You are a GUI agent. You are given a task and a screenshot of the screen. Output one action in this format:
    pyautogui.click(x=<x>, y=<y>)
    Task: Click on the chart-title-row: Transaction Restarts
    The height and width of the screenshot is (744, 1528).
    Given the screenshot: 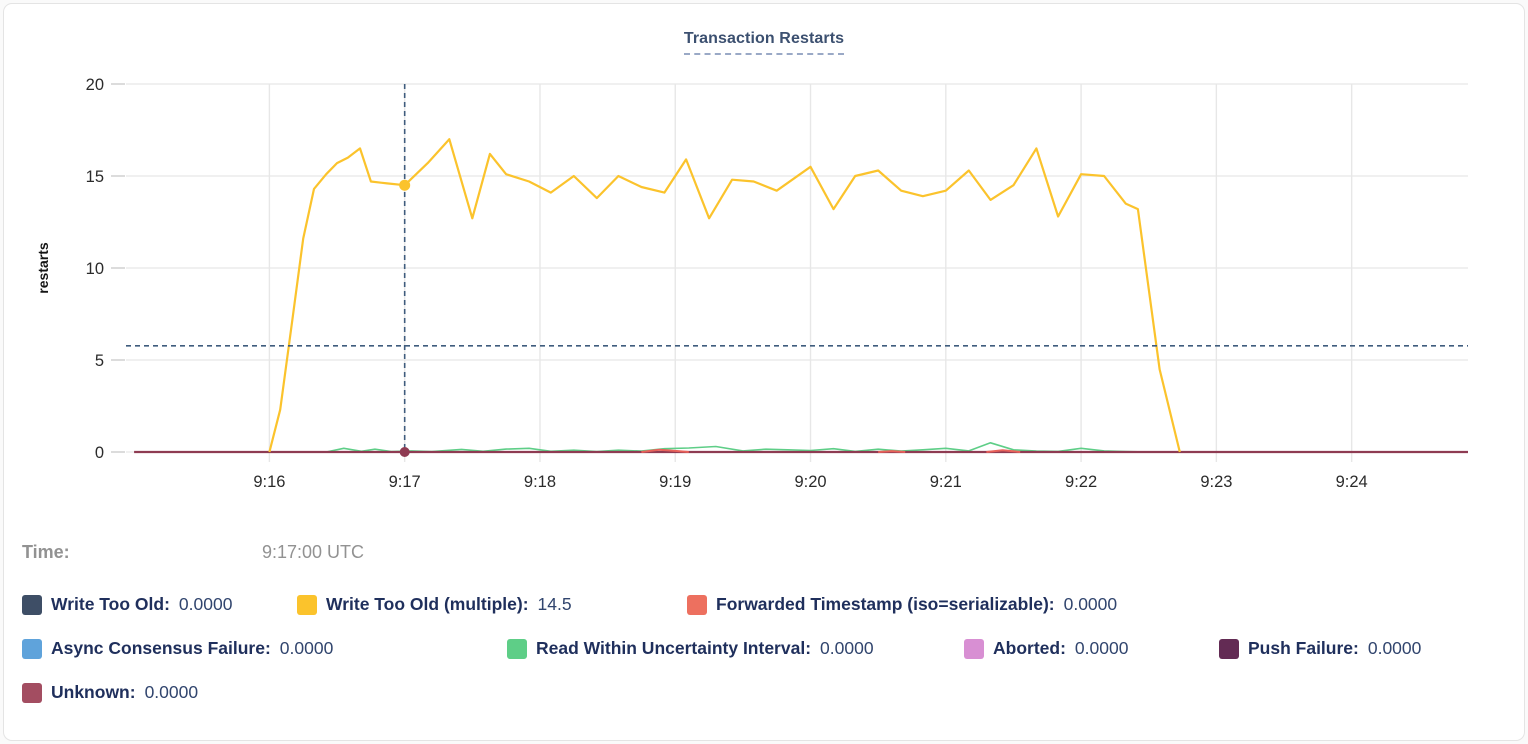 What is the action you would take?
    pyautogui.click(x=764, y=45)
    